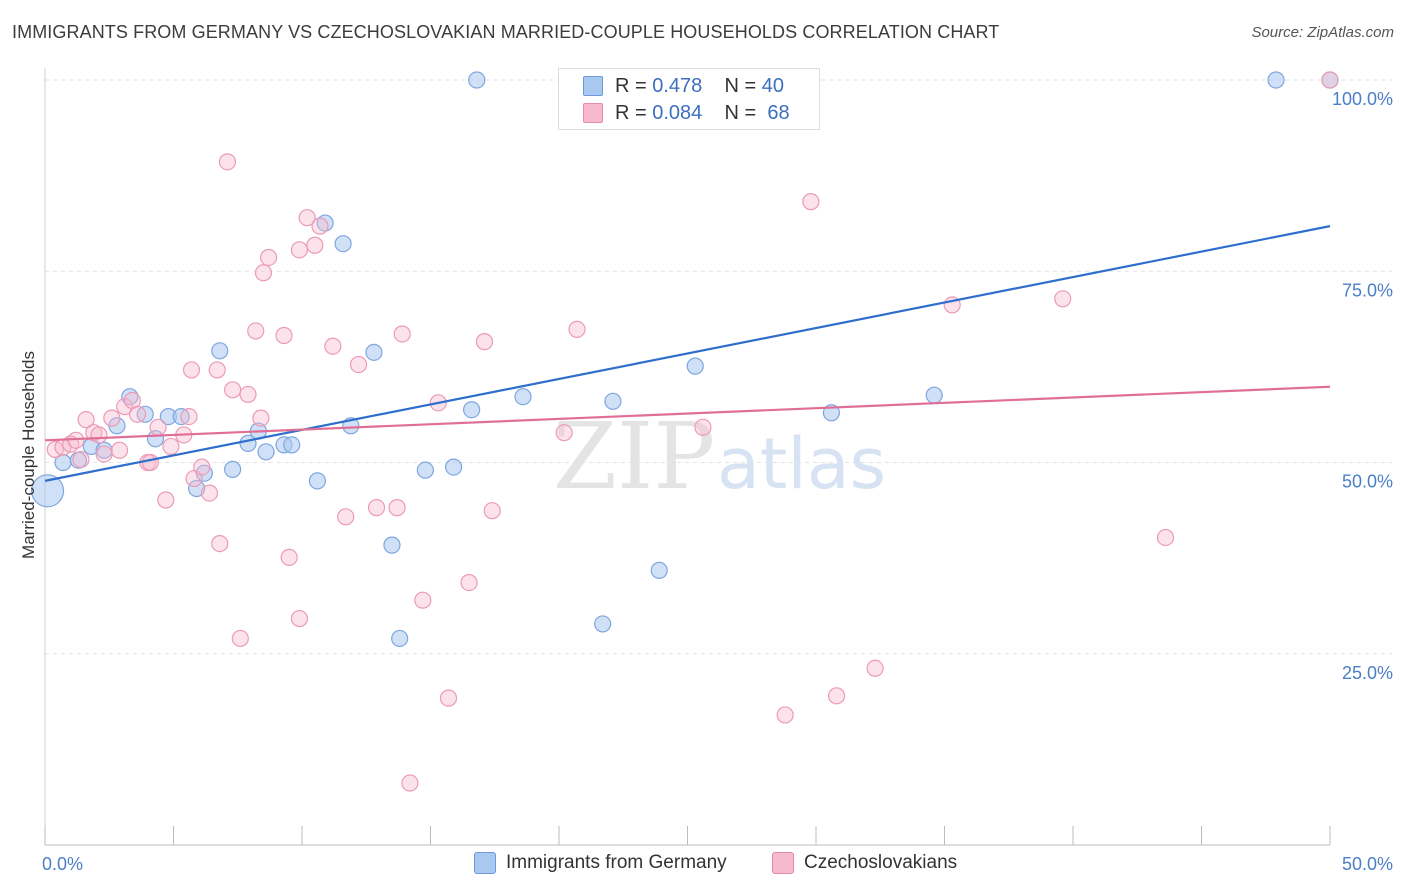 This screenshot has height=892, width=1406. What do you see at coordinates (699, 86) in the screenshot?
I see `stats-text-germany: R = 0.478 N = 40` at bounding box center [699, 86].